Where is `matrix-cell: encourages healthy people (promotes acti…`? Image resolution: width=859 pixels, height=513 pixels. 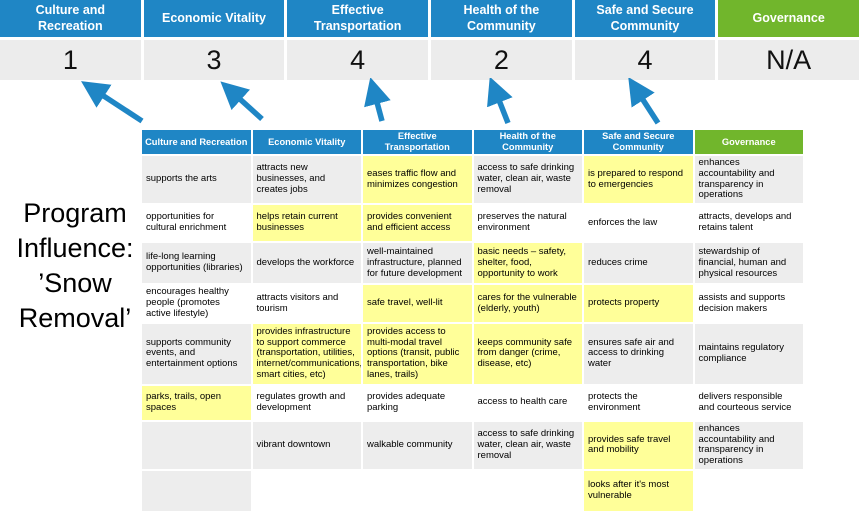 matrix-cell: encourages healthy people (promotes acti… is located at coordinates (196, 303).